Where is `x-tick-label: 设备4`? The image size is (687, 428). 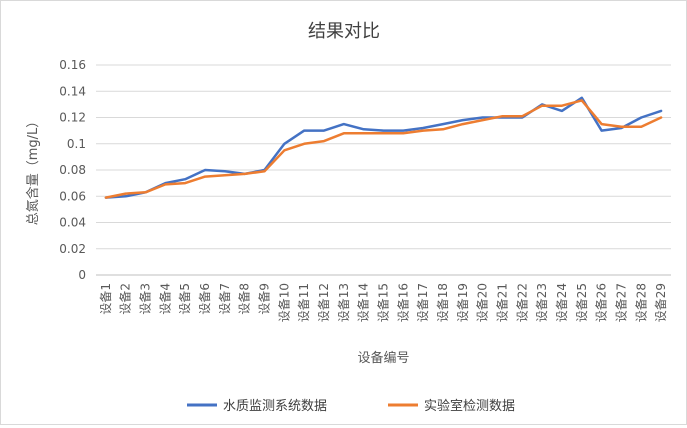 x-tick-label: 设备4 is located at coordinates (165, 299).